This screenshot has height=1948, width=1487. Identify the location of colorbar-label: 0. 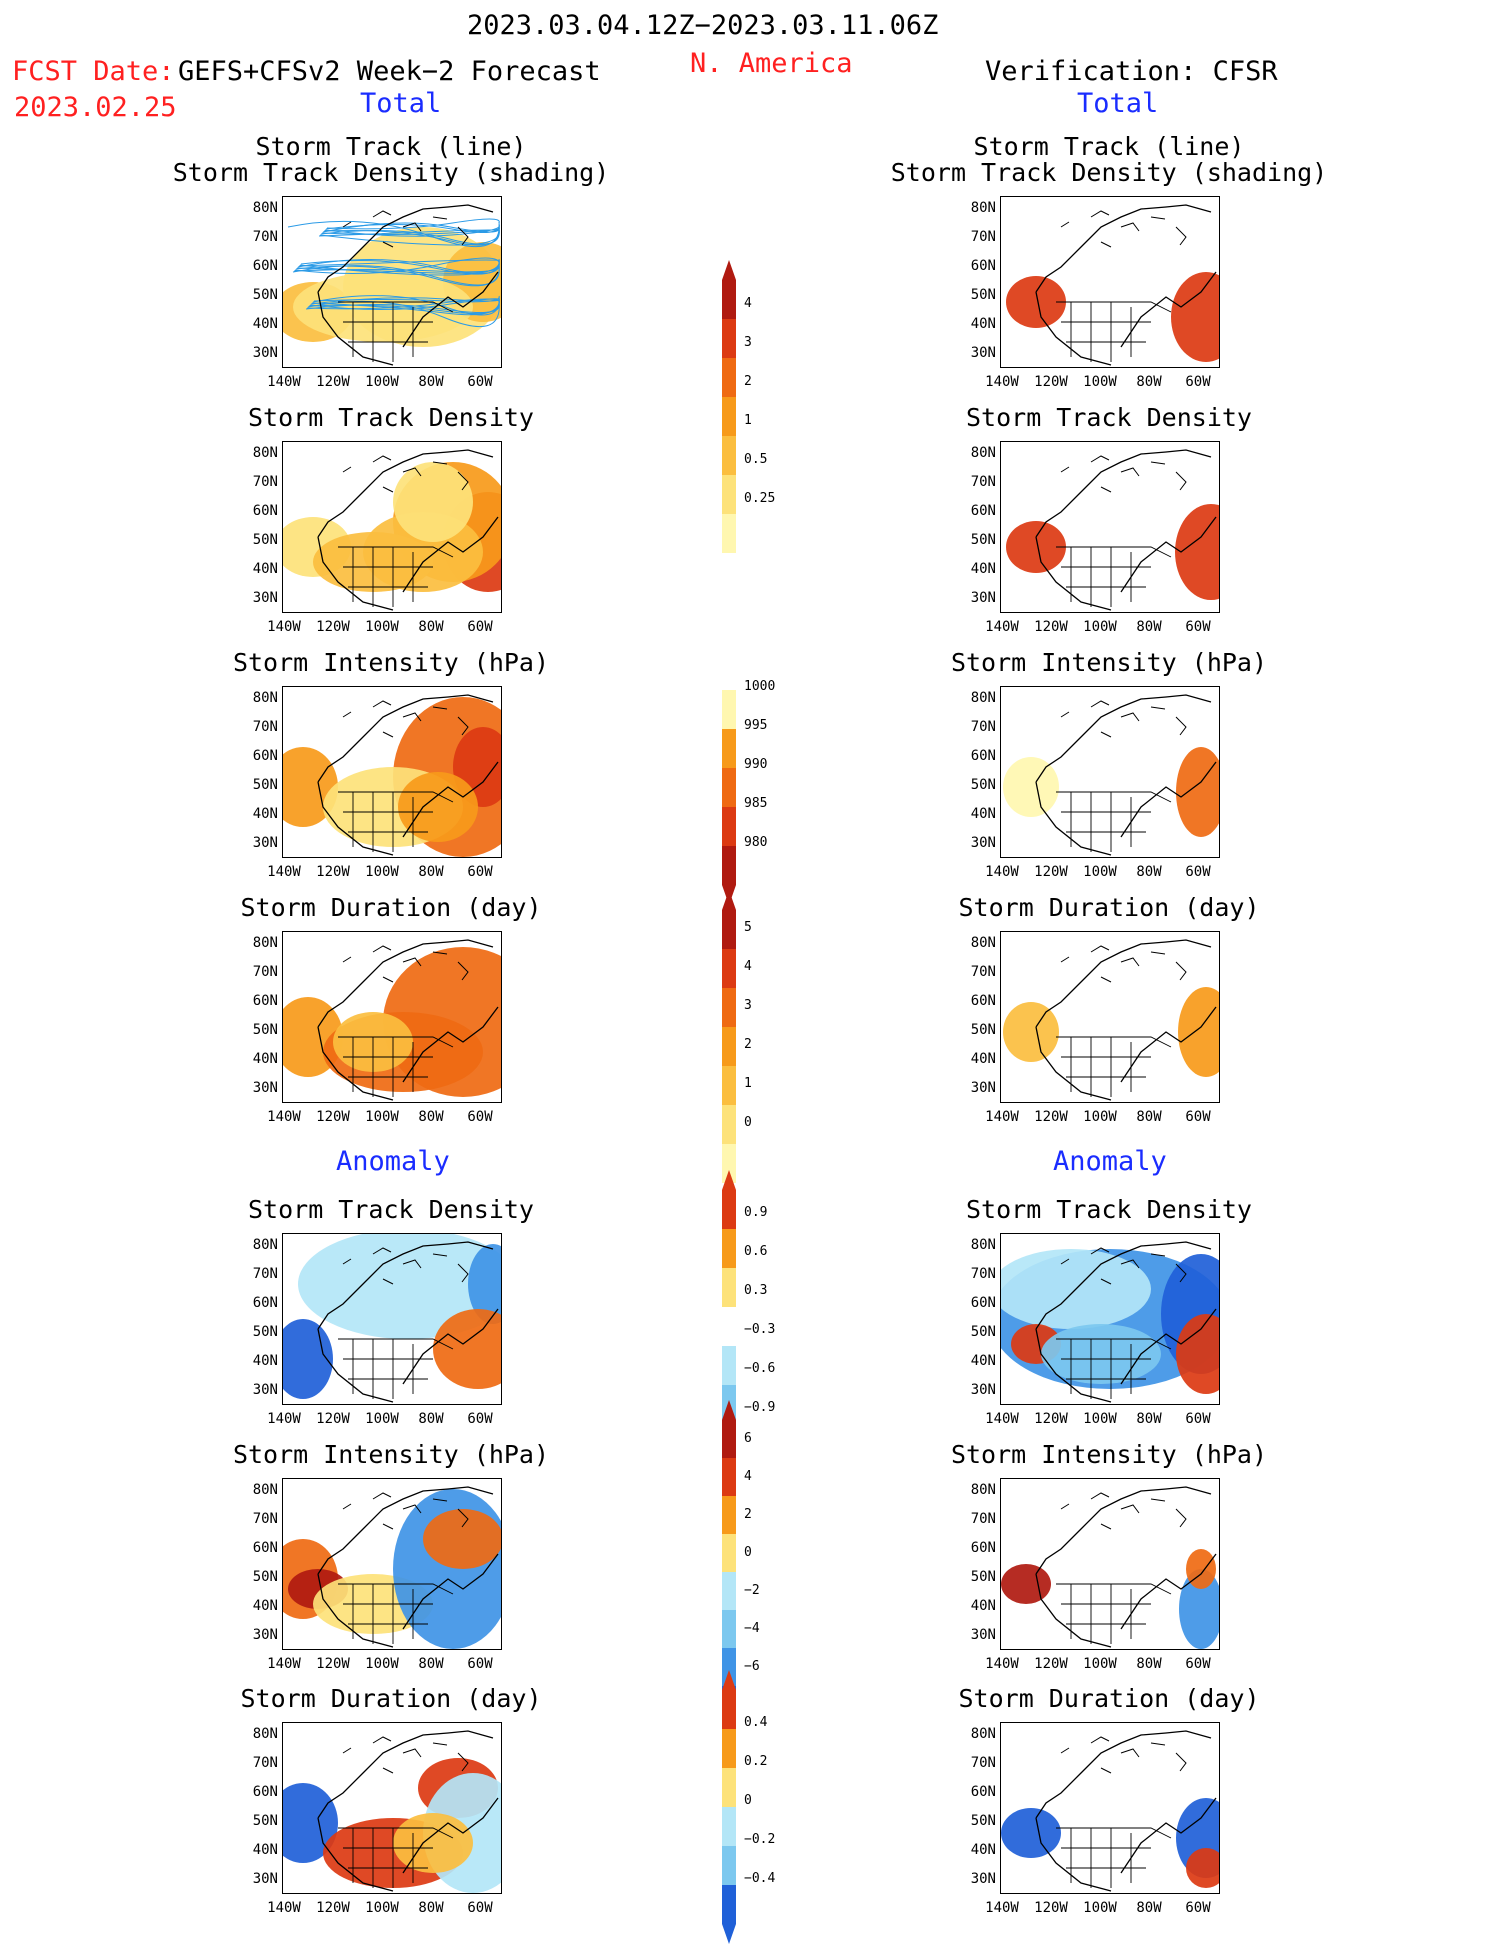
(748, 1122).